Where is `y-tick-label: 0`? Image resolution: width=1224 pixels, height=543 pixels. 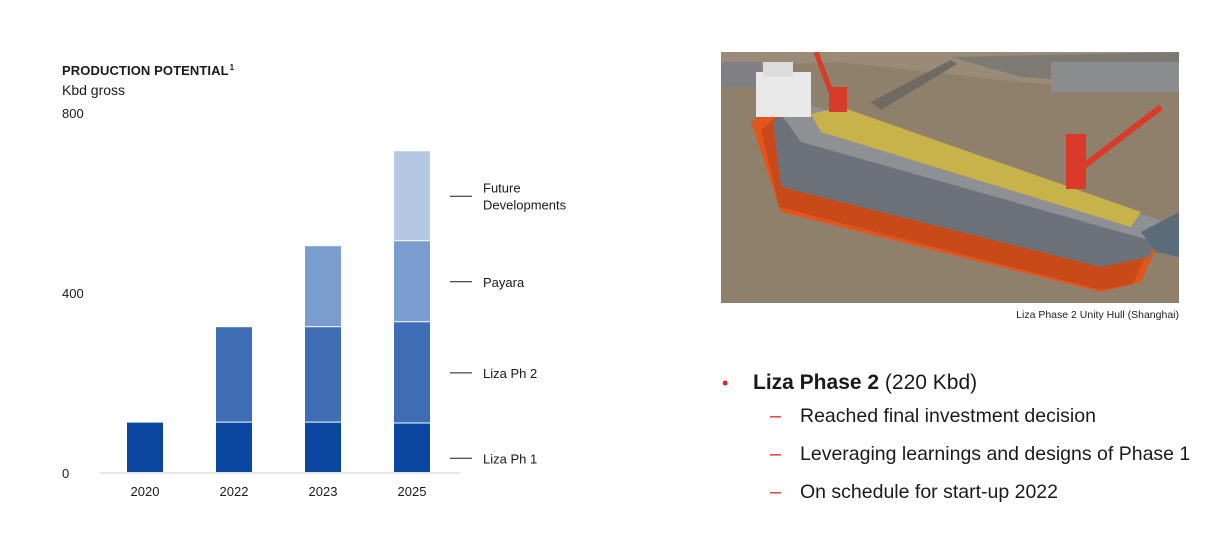
y-tick-label: 0 is located at coordinates (65, 473).